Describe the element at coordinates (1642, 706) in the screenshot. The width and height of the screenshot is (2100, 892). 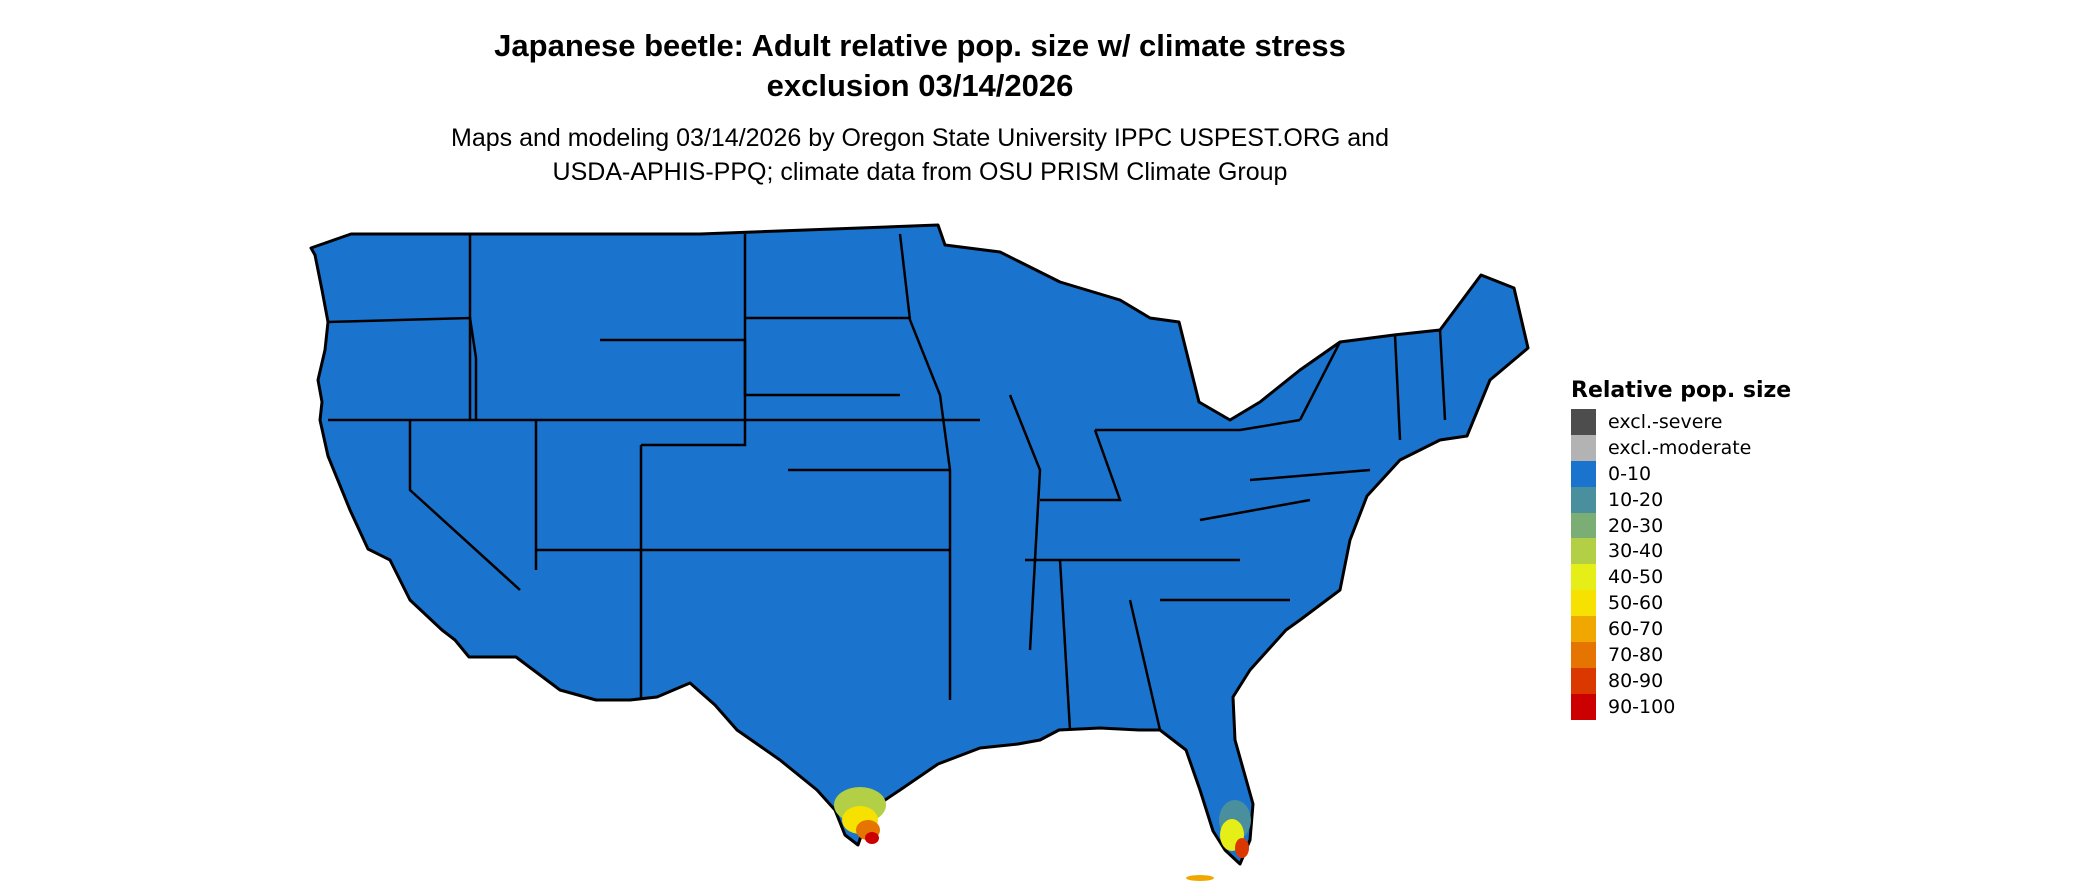
I see `legend-label: 90-100` at that location.